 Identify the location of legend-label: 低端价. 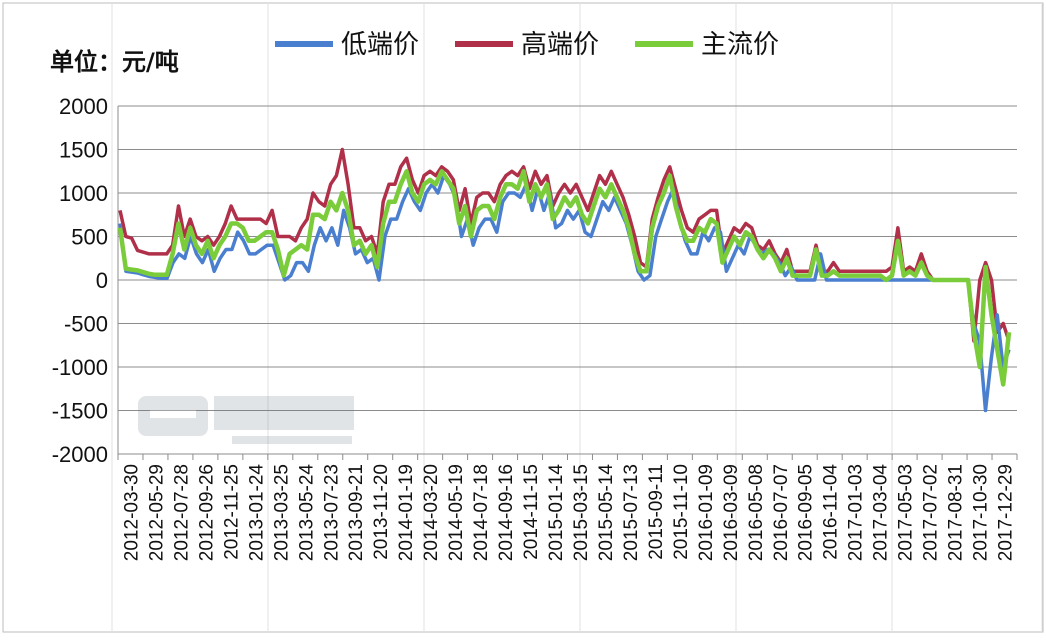
(380, 44).